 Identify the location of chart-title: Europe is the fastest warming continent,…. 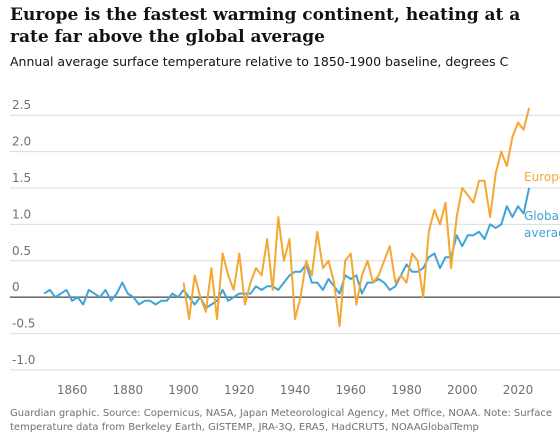
(265, 26).